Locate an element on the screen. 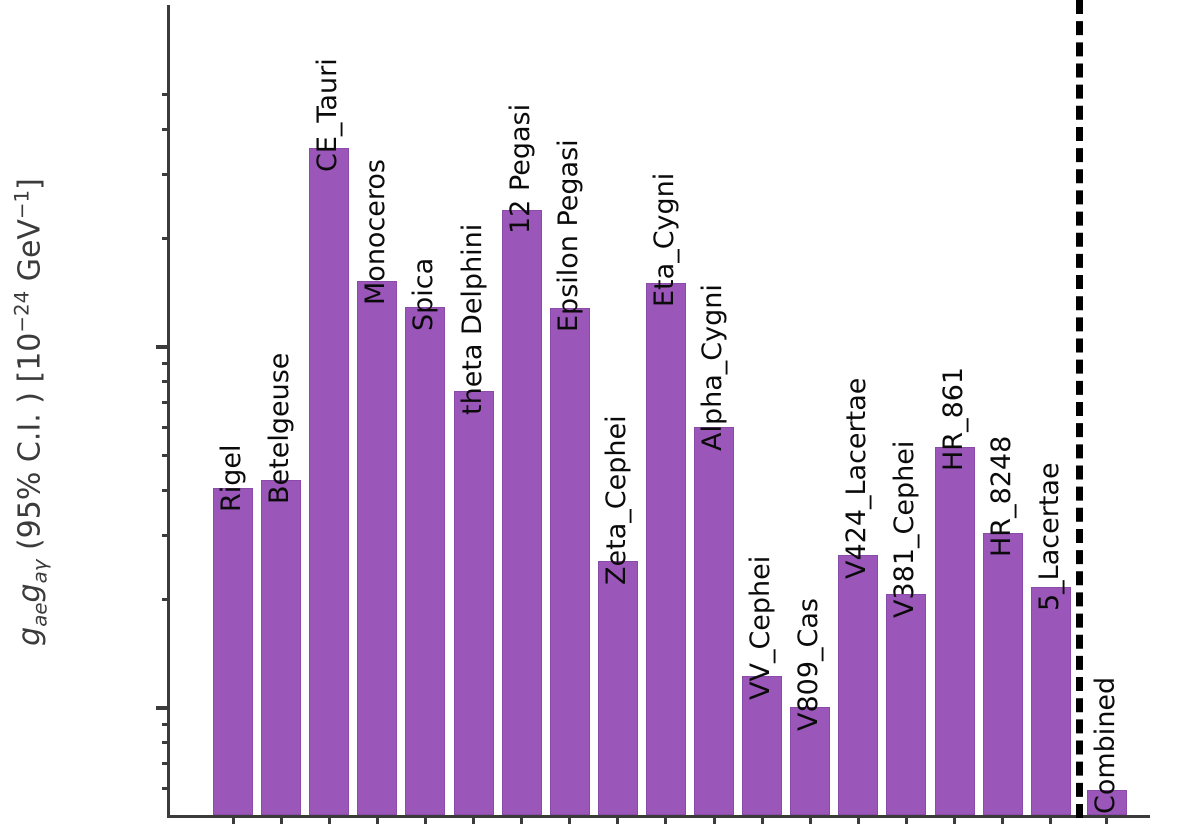  bar-label: HR_861 is located at coordinates (953, 418).